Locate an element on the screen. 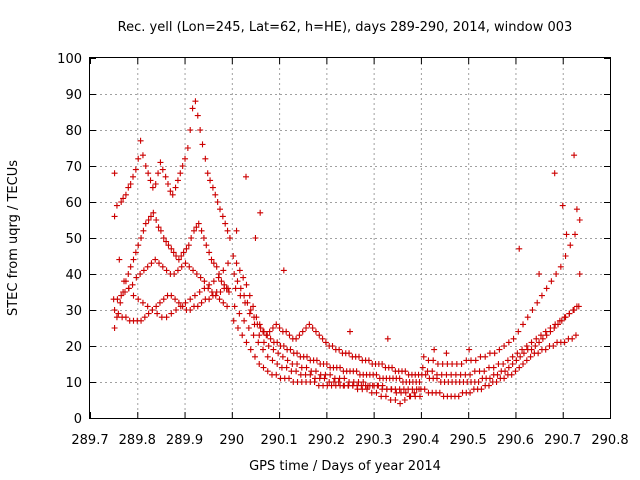 This screenshot has width=640, height=480. x-tick-label: 290.6 is located at coordinates (515, 440).